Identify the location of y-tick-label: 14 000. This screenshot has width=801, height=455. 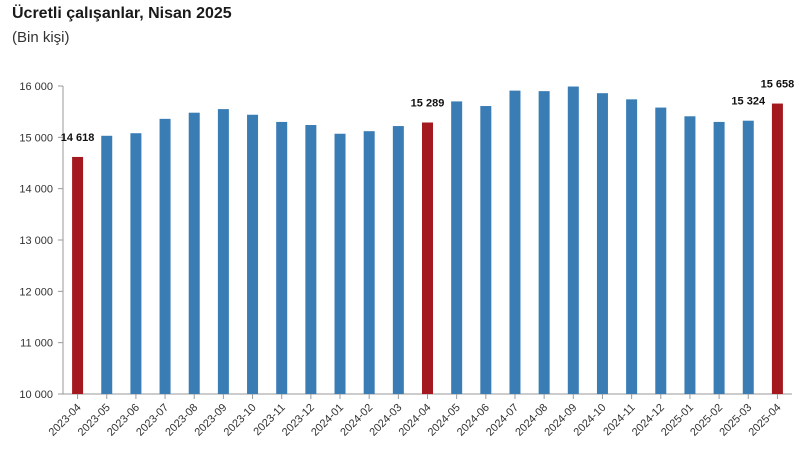
(36, 190).